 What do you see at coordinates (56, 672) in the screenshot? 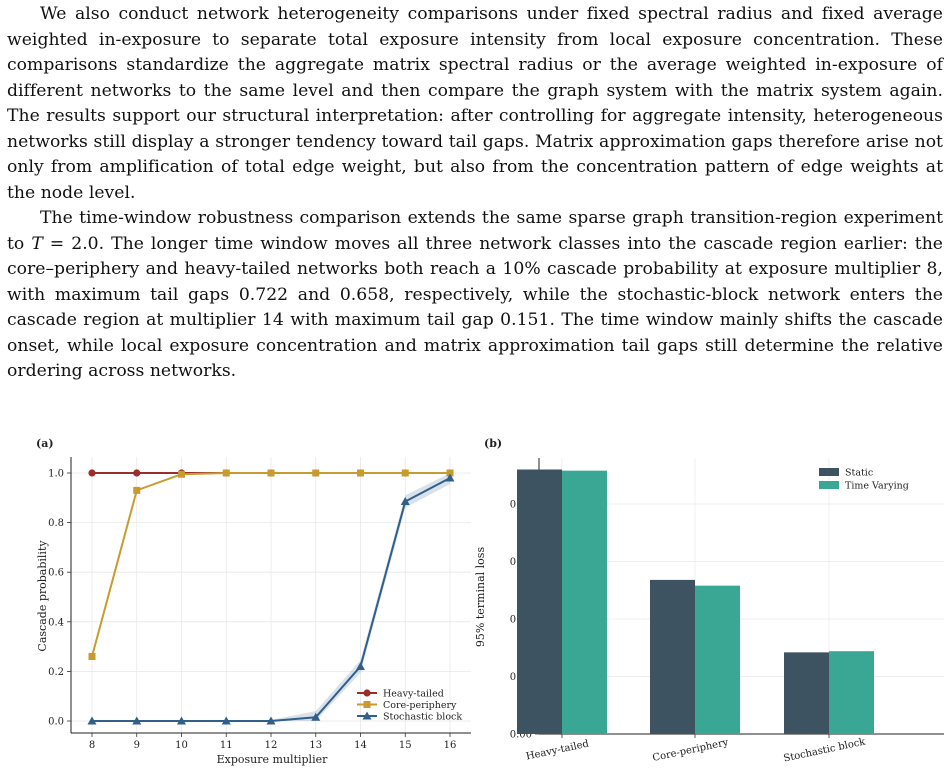
I see `a-ytick-label: 0.2` at bounding box center [56, 672].